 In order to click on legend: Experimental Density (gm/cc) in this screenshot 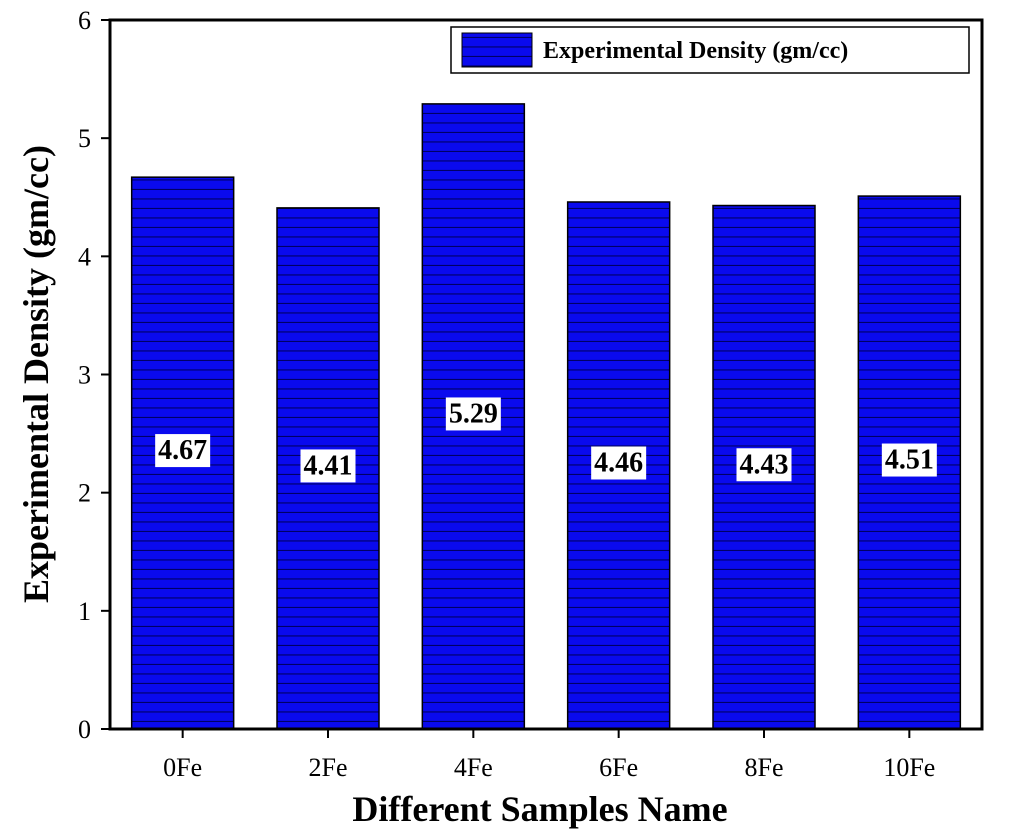, I will do `click(710, 50)`.